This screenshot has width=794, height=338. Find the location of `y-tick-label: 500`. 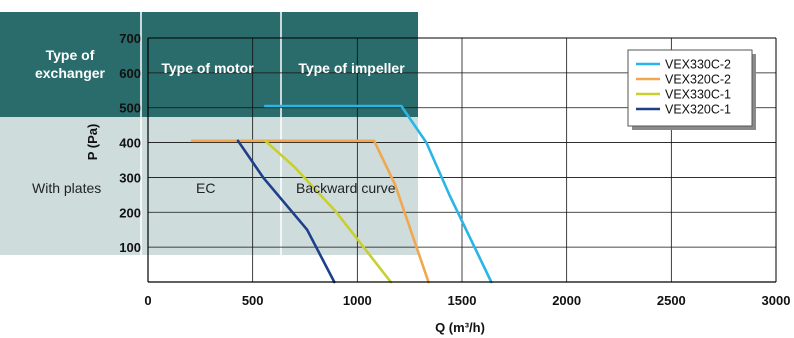

y-tick-label: 500 is located at coordinates (130, 108).